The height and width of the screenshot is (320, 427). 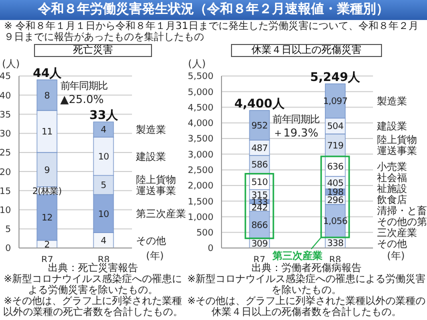 What do you see at coordinates (201, 77) in the screenshot?
I see `y-tick-label: 5,500` at bounding box center [201, 77].